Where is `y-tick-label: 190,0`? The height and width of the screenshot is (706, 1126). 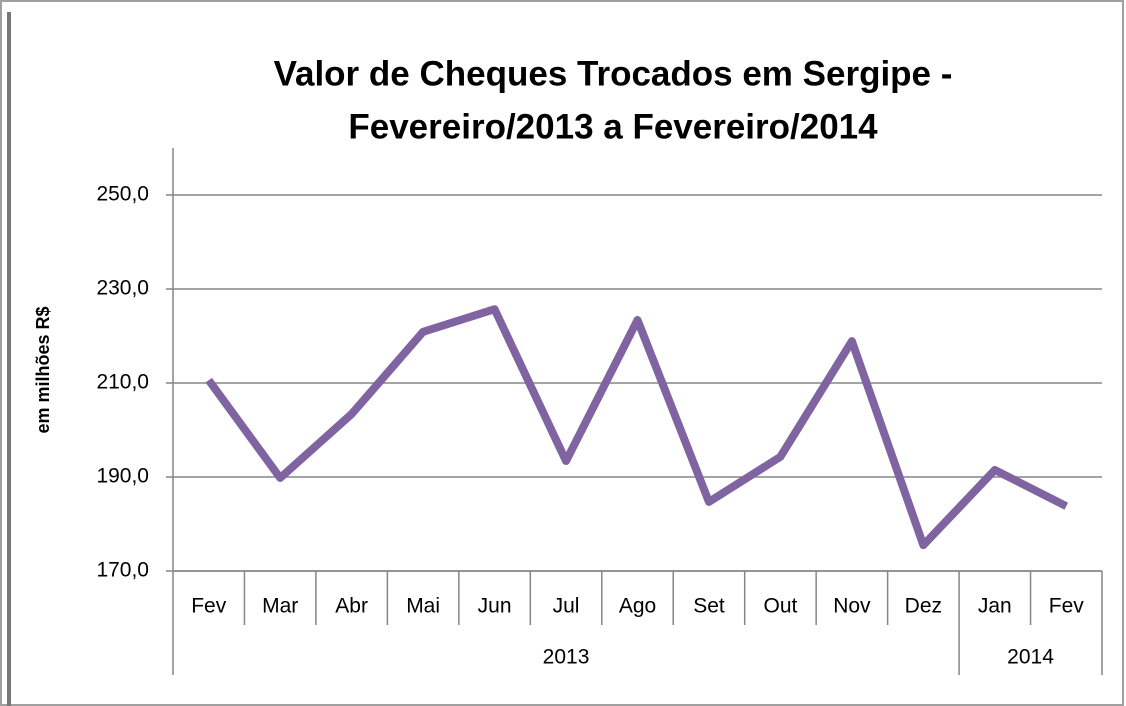 y-tick-label: 190,0 is located at coordinates (122, 476).